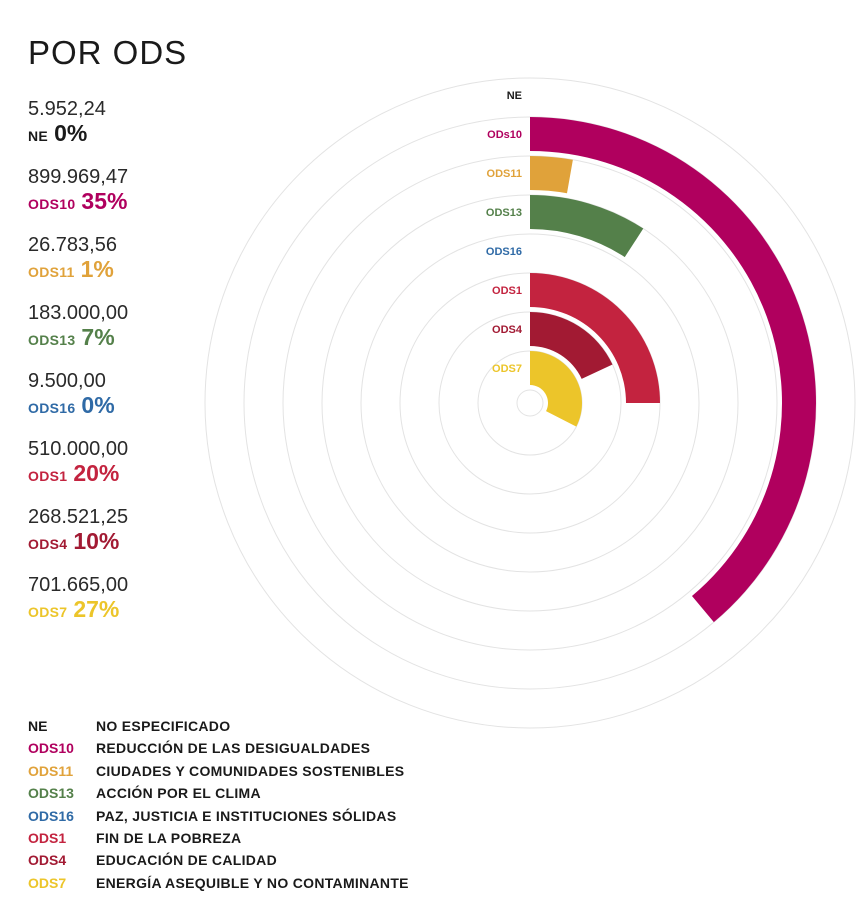  I want to click on ring-label-ods13: ODS13, so click(504, 213).